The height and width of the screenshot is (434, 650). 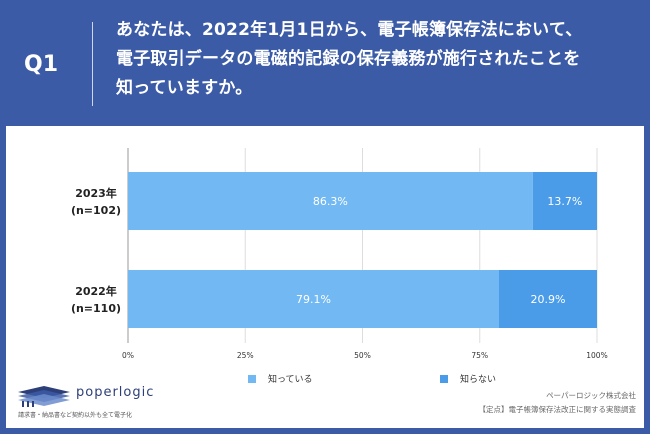 I want to click on category-label: 2022年, so click(x=96, y=291).